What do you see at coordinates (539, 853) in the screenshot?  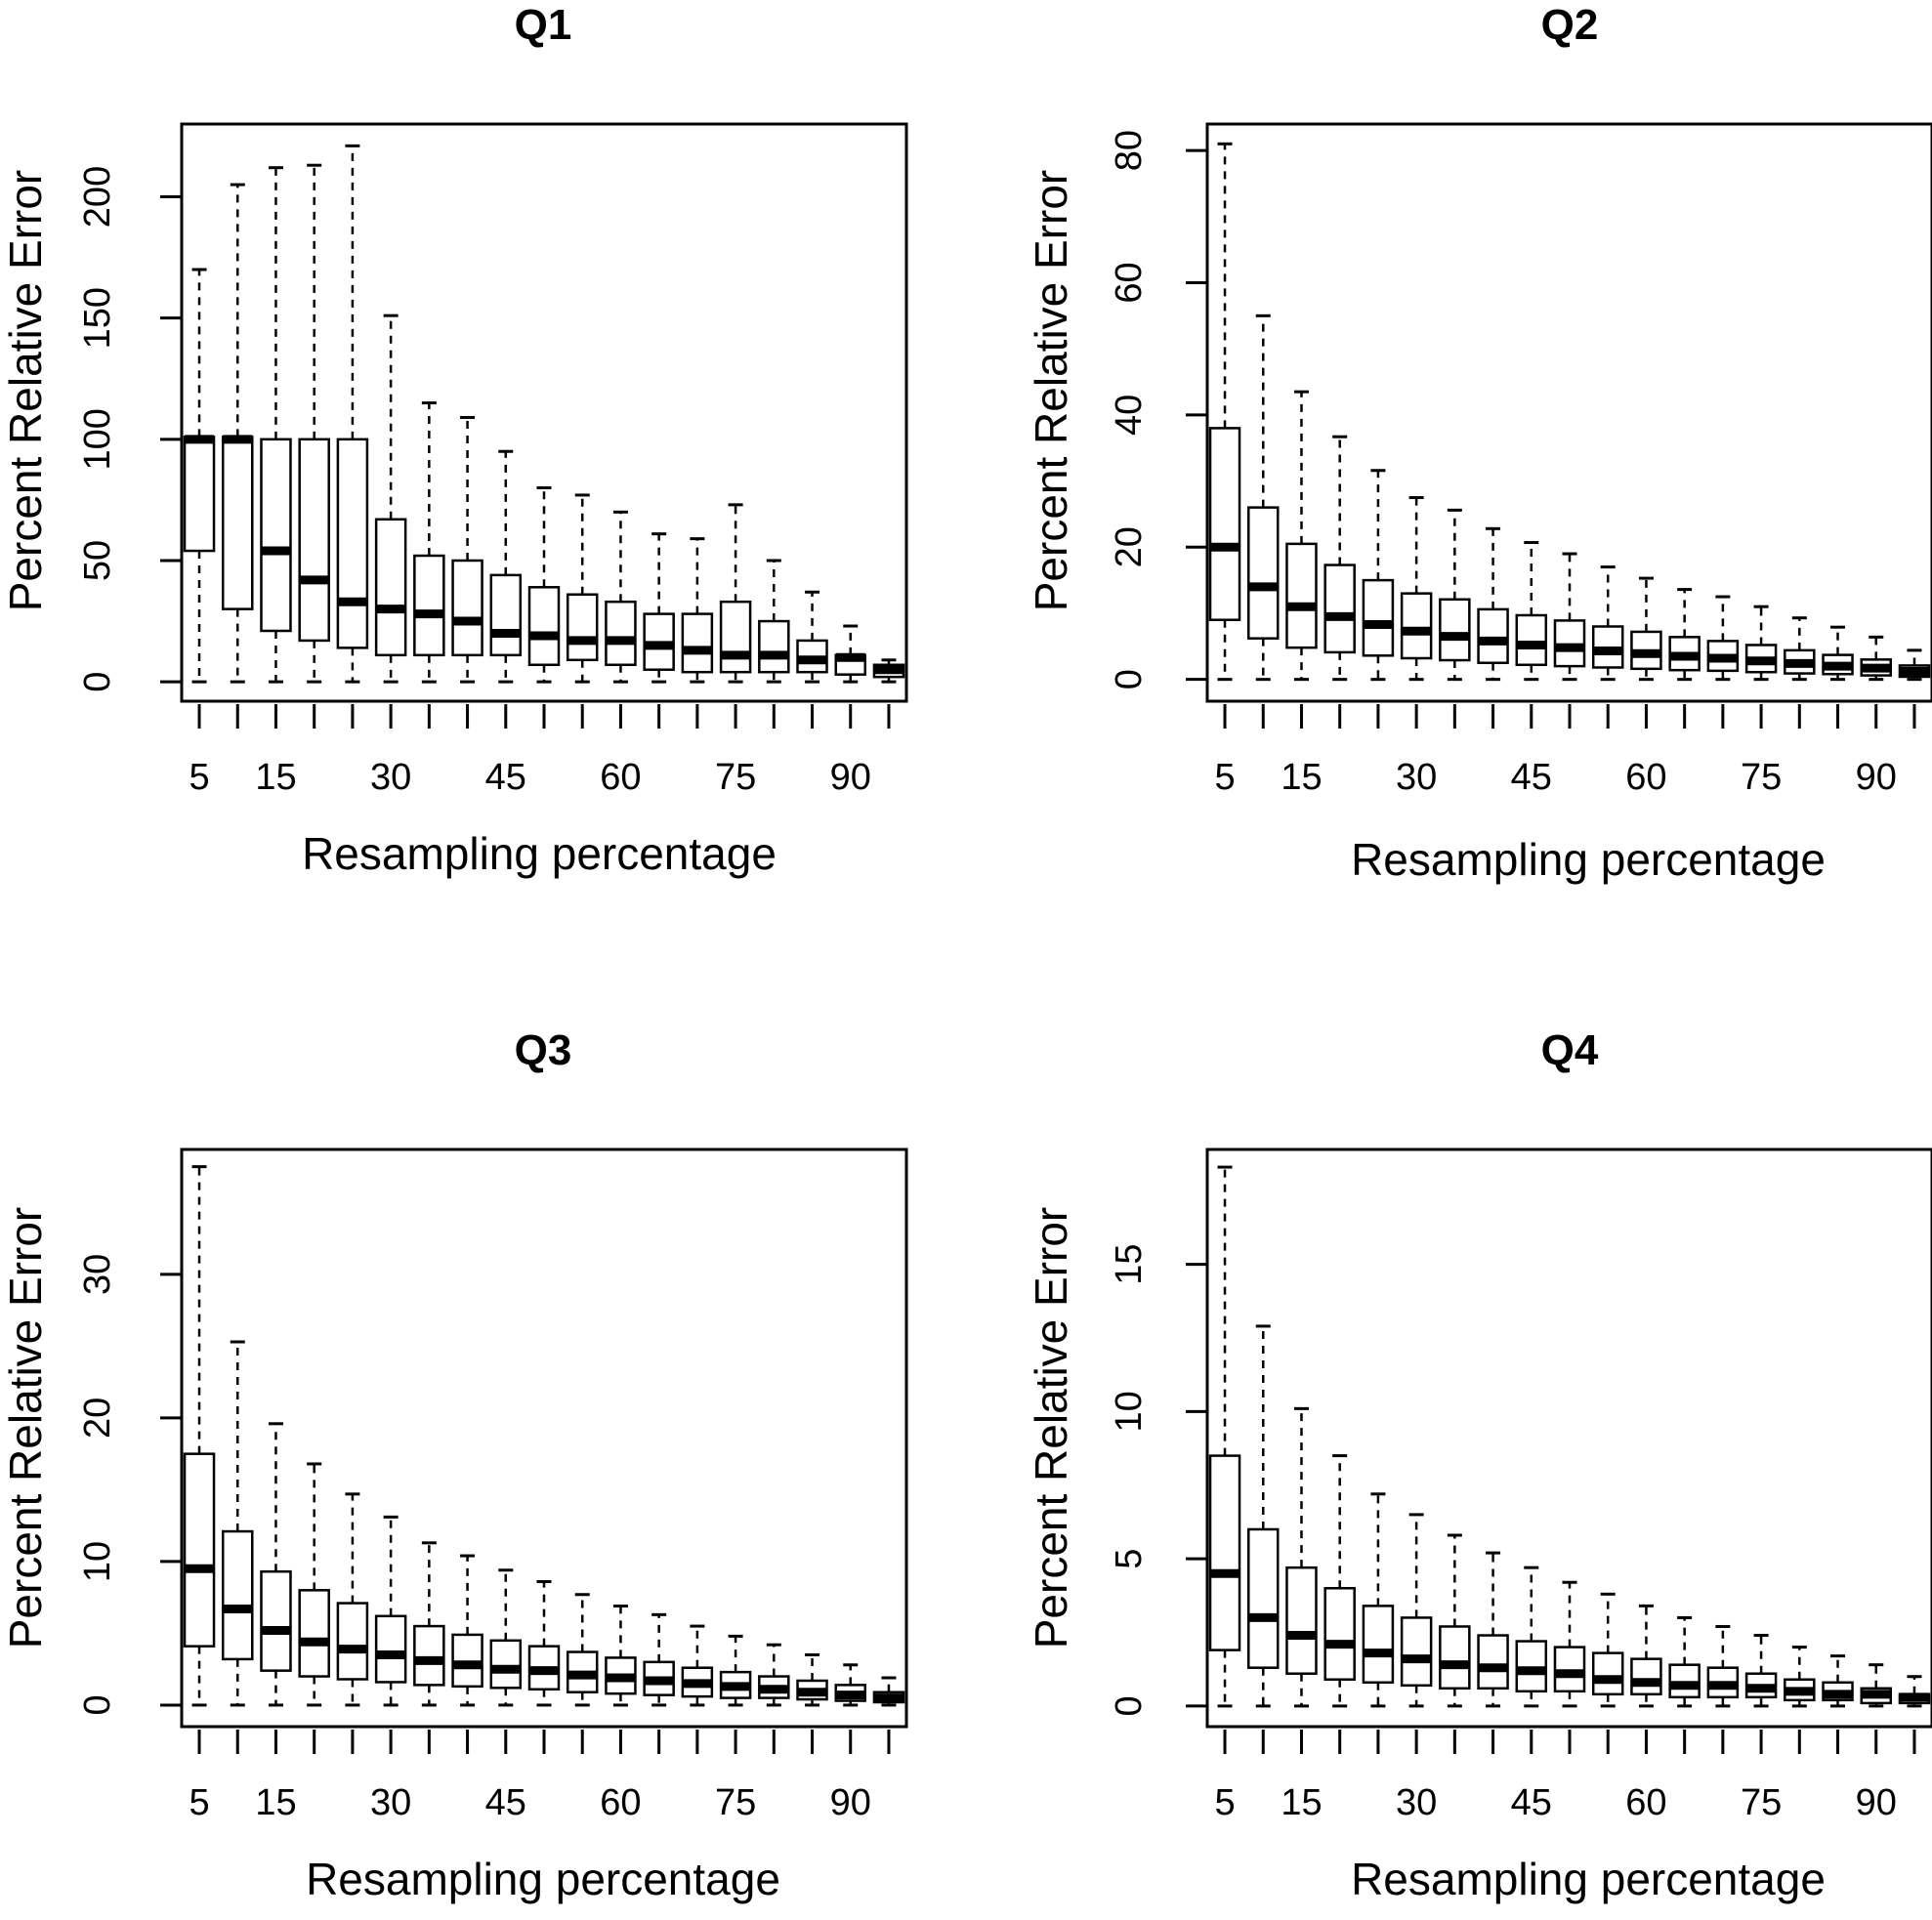 I see `x-axis-label: Resampling percentage` at bounding box center [539, 853].